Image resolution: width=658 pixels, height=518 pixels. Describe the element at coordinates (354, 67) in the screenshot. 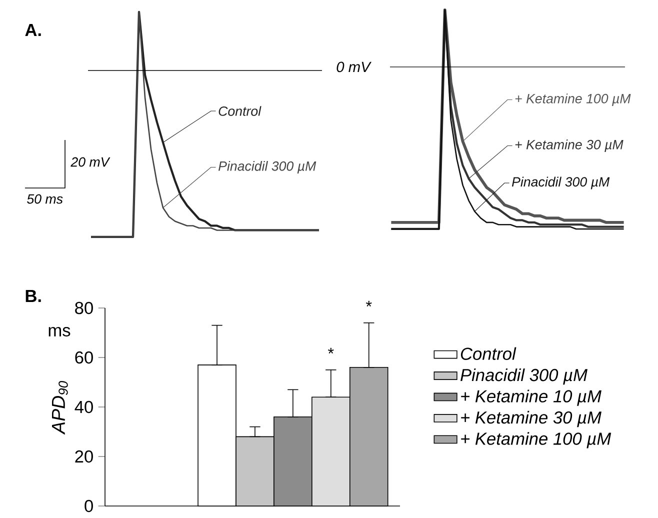

I see `ref-line-label: 0 mV` at that location.